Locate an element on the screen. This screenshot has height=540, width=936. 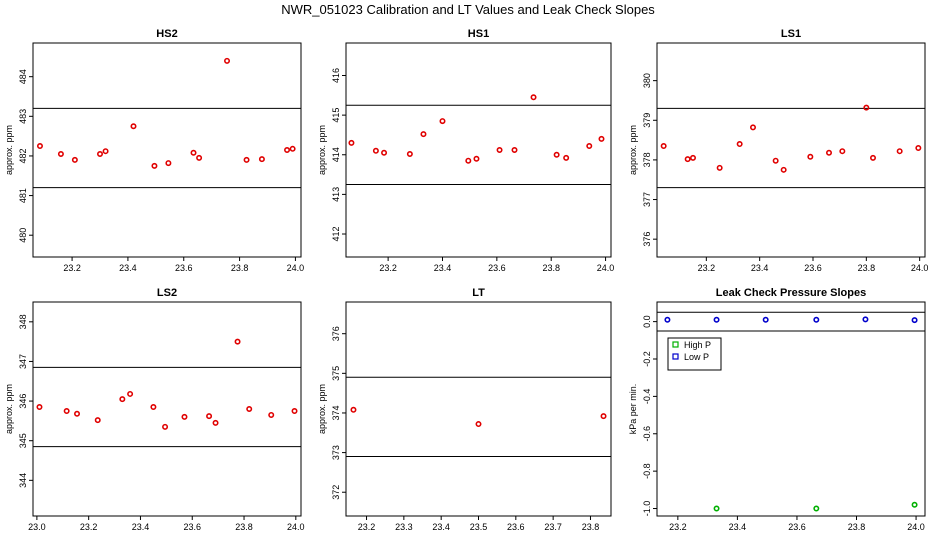
y-tick-label: 412 is located at coordinates (336, 233).